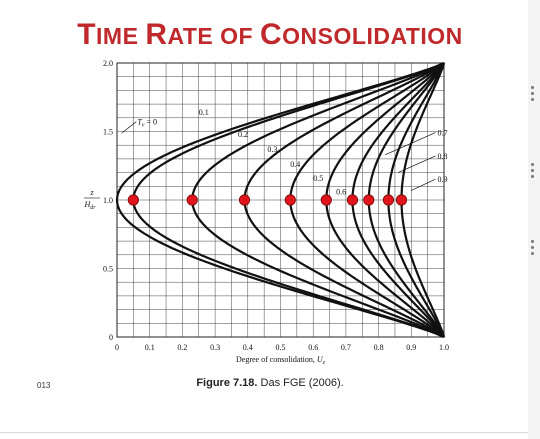  Describe the element at coordinates (442, 133) in the screenshot. I see `curve-label: 0.7` at that location.